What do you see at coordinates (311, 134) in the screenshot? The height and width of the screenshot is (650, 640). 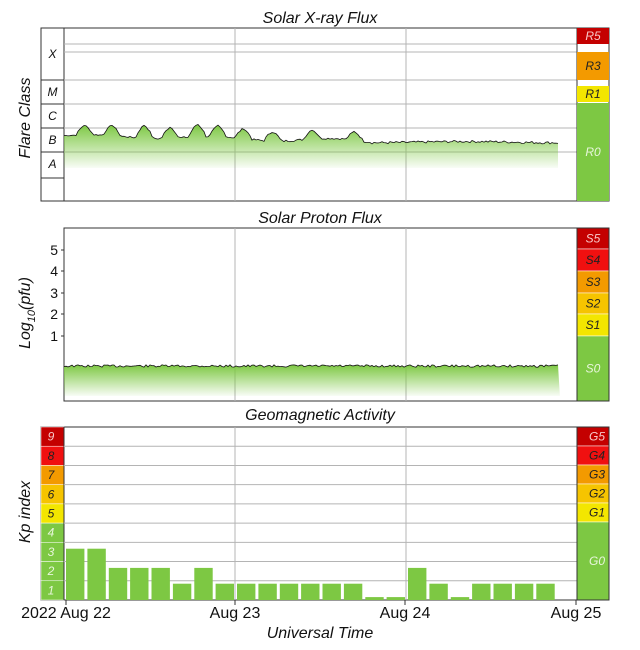 I see `xray-flux-line` at bounding box center [311, 134].